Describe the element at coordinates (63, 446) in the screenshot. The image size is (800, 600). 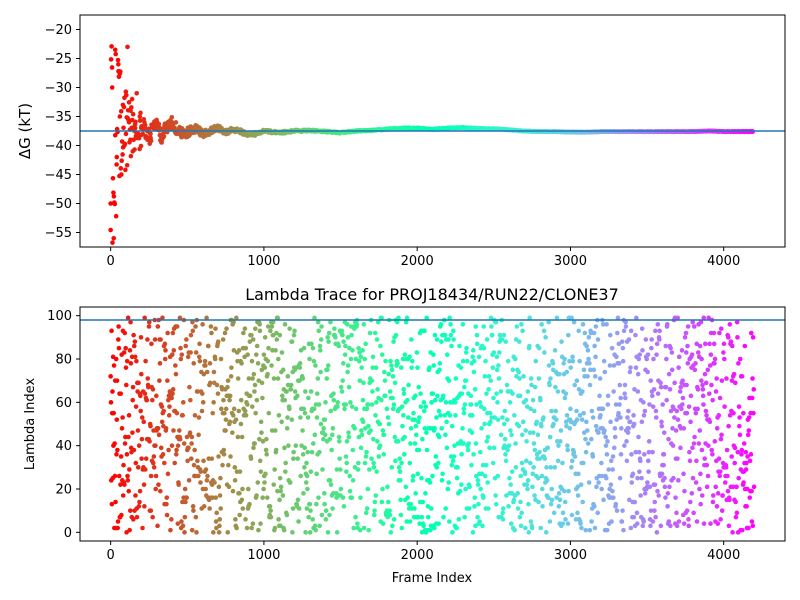
I see `y-tick-label: 40` at that location.